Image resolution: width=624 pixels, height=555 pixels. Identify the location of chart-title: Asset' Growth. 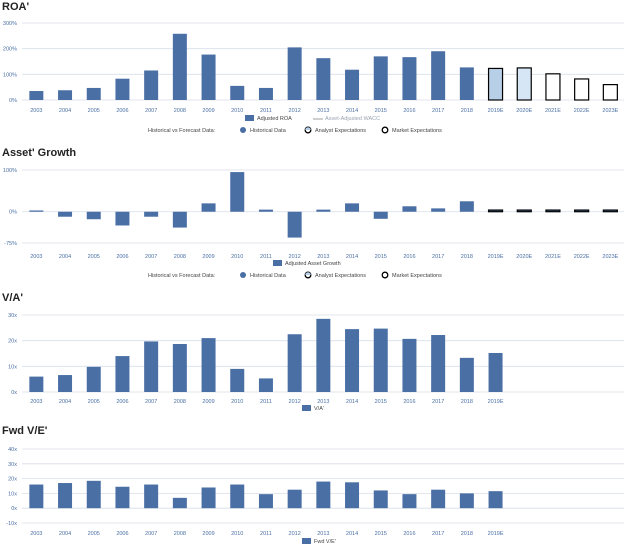
(39, 153).